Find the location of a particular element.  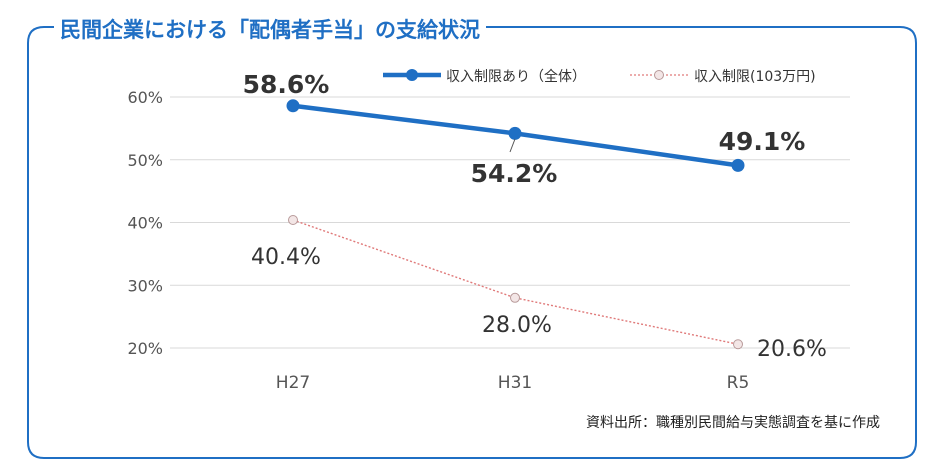

legend-label-overall: 収入制限あり（全体） is located at coordinates (516, 76).